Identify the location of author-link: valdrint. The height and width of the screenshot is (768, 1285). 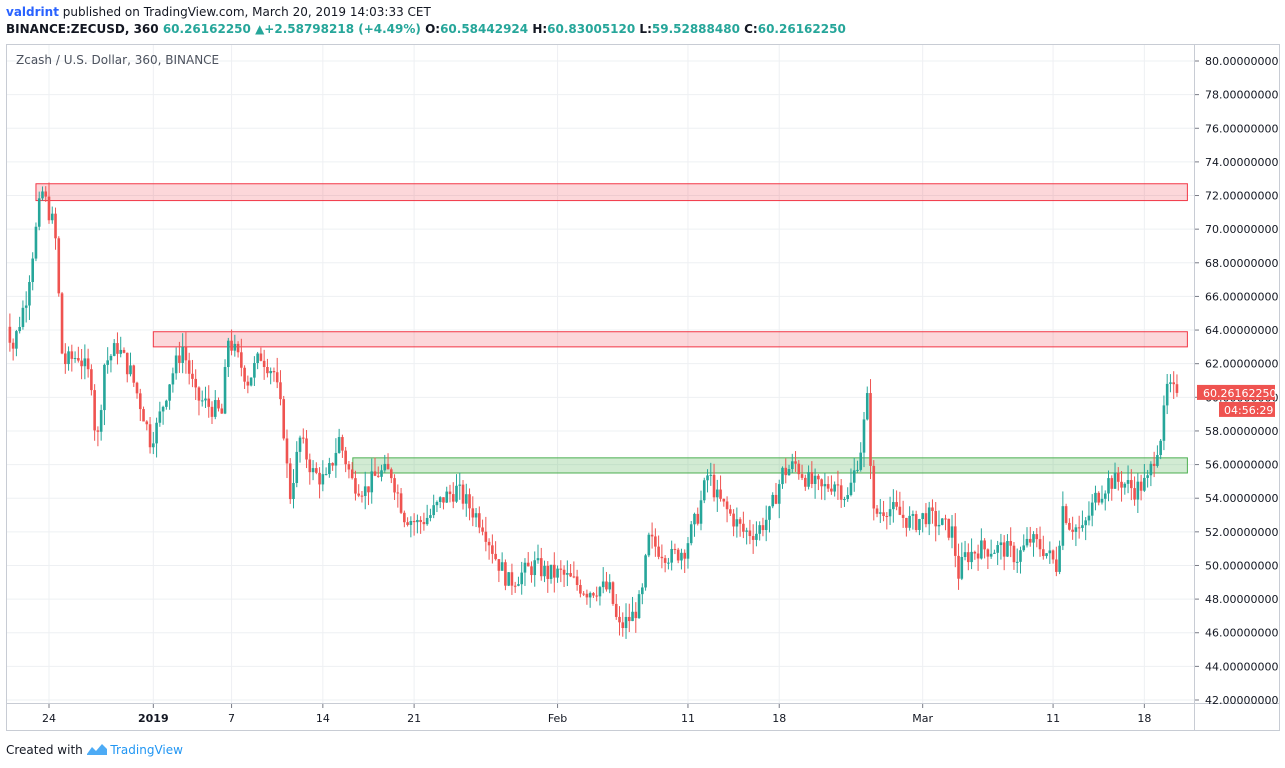
(32, 12).